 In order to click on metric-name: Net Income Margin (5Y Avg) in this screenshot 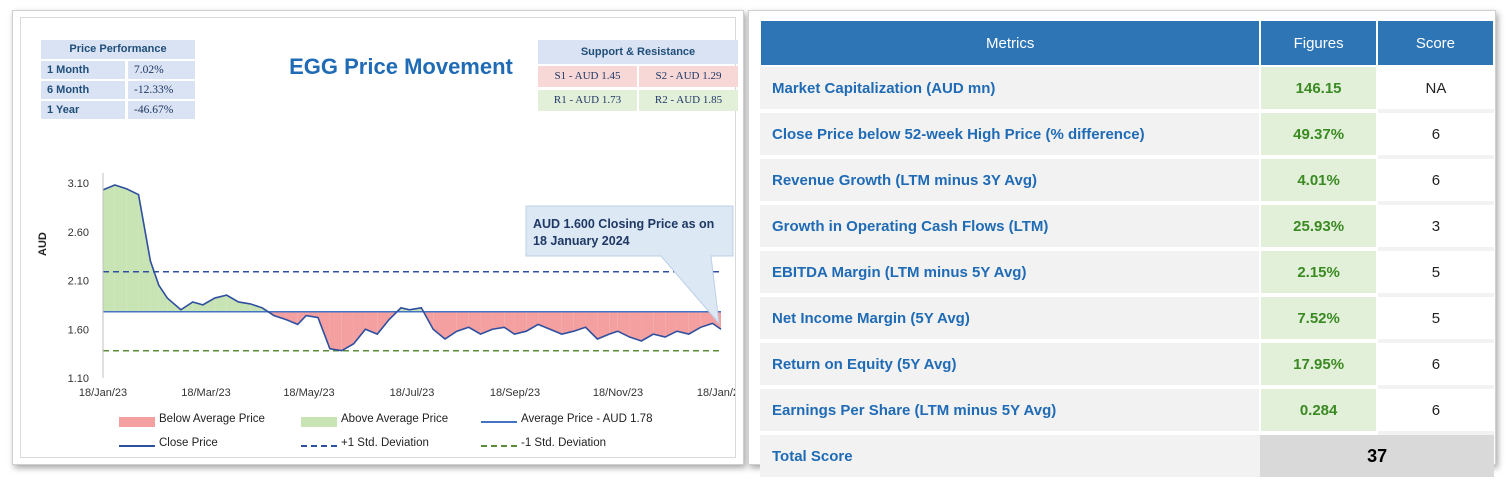, I will do `click(1010, 319)`.